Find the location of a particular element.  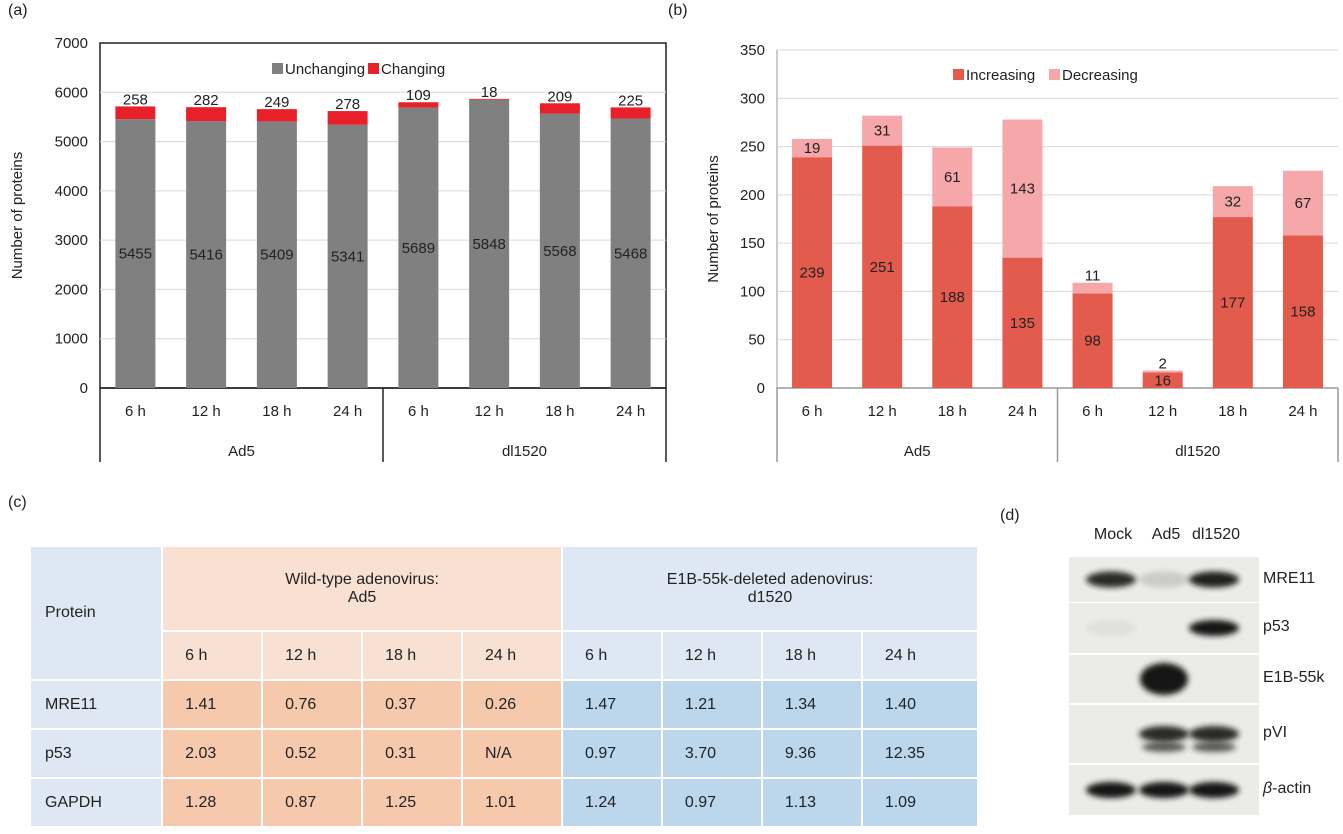

chart-b-label-decreasing: 143 is located at coordinates (1022, 189).